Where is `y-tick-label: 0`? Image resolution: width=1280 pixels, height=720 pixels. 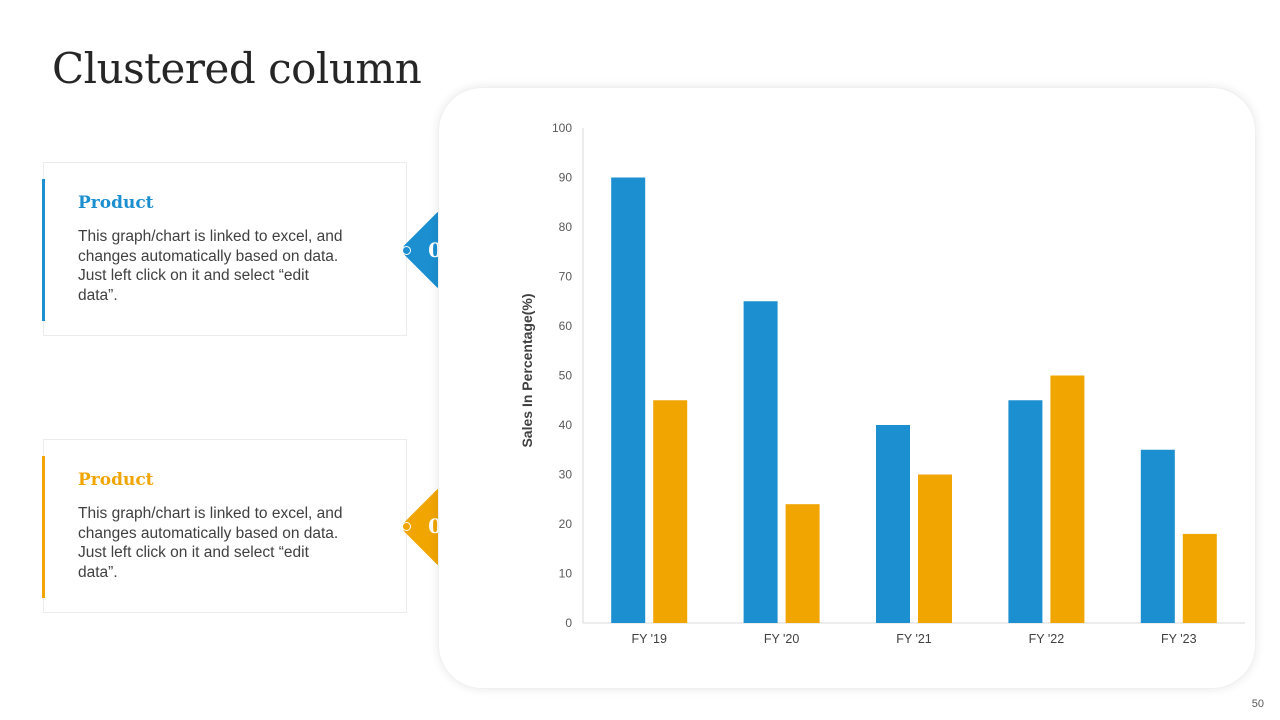 y-tick-label: 0 is located at coordinates (568, 623).